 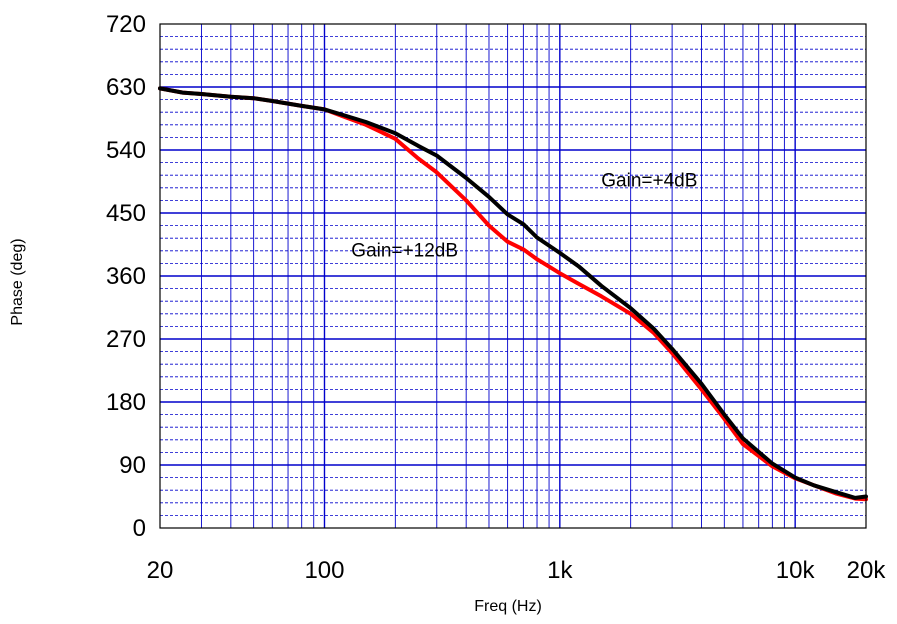 What do you see at coordinates (796, 570) in the screenshot?
I see `x-tick-label: 10k` at bounding box center [796, 570].